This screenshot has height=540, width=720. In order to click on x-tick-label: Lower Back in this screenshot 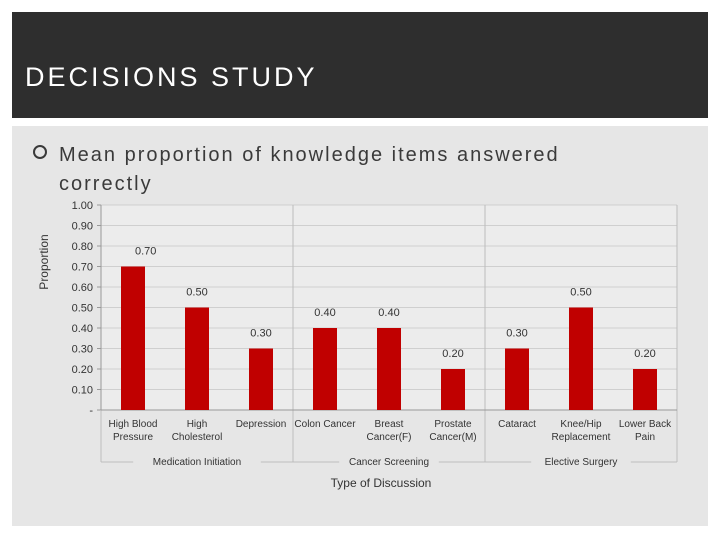, I will do `click(645, 424)`.